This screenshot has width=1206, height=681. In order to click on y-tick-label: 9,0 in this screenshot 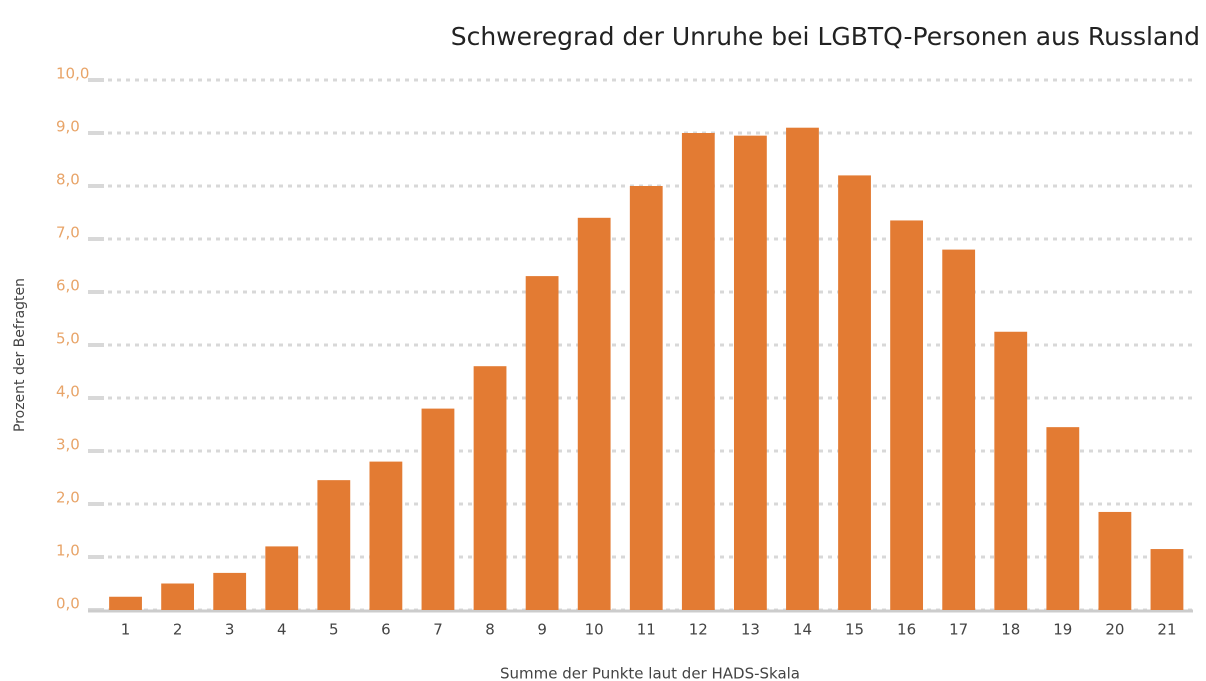, I will do `click(68, 127)`.